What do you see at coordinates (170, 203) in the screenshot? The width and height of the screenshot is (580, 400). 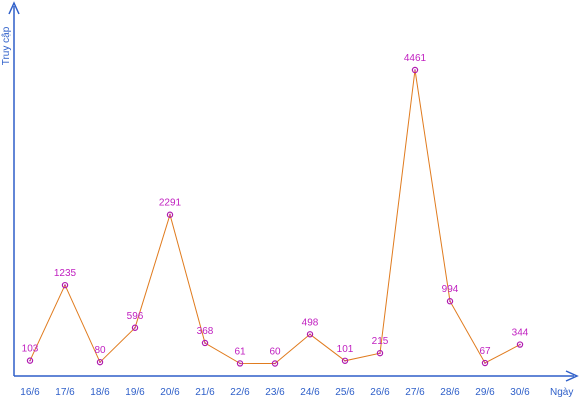 I see `data-label: 2291` at bounding box center [170, 203].